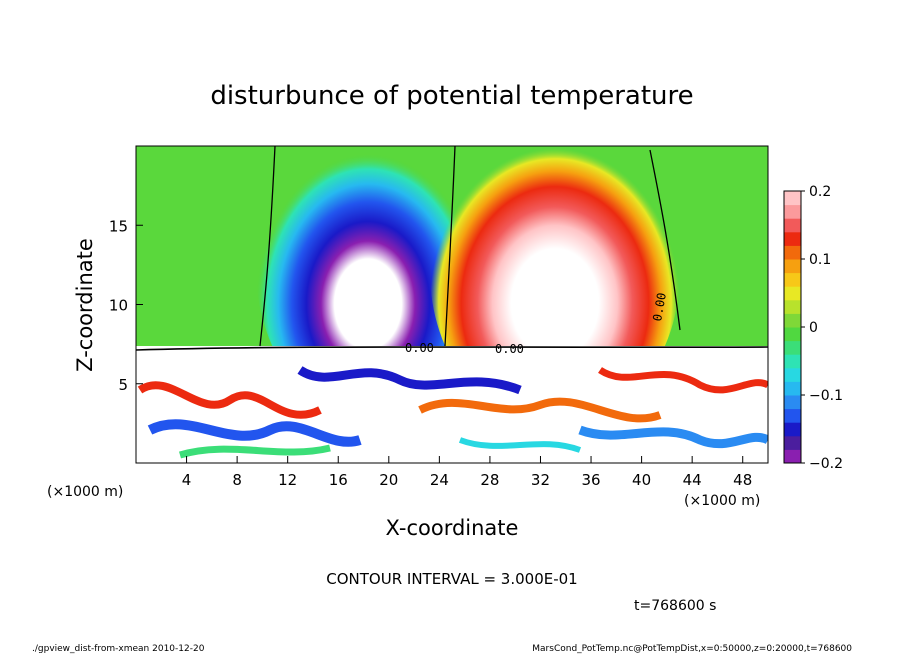 The image size is (904, 654). Describe the element at coordinates (641, 480) in the screenshot. I see `x-tick-label: 40` at that location.